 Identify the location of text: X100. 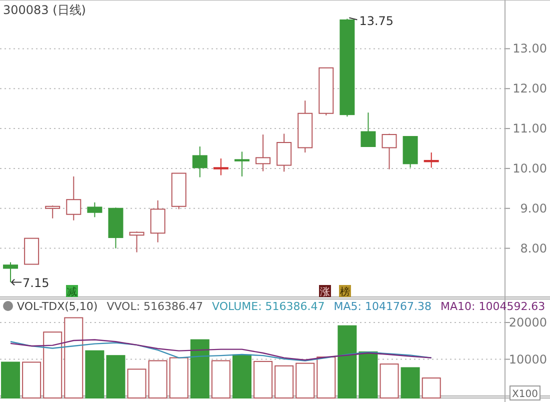
(525, 394).